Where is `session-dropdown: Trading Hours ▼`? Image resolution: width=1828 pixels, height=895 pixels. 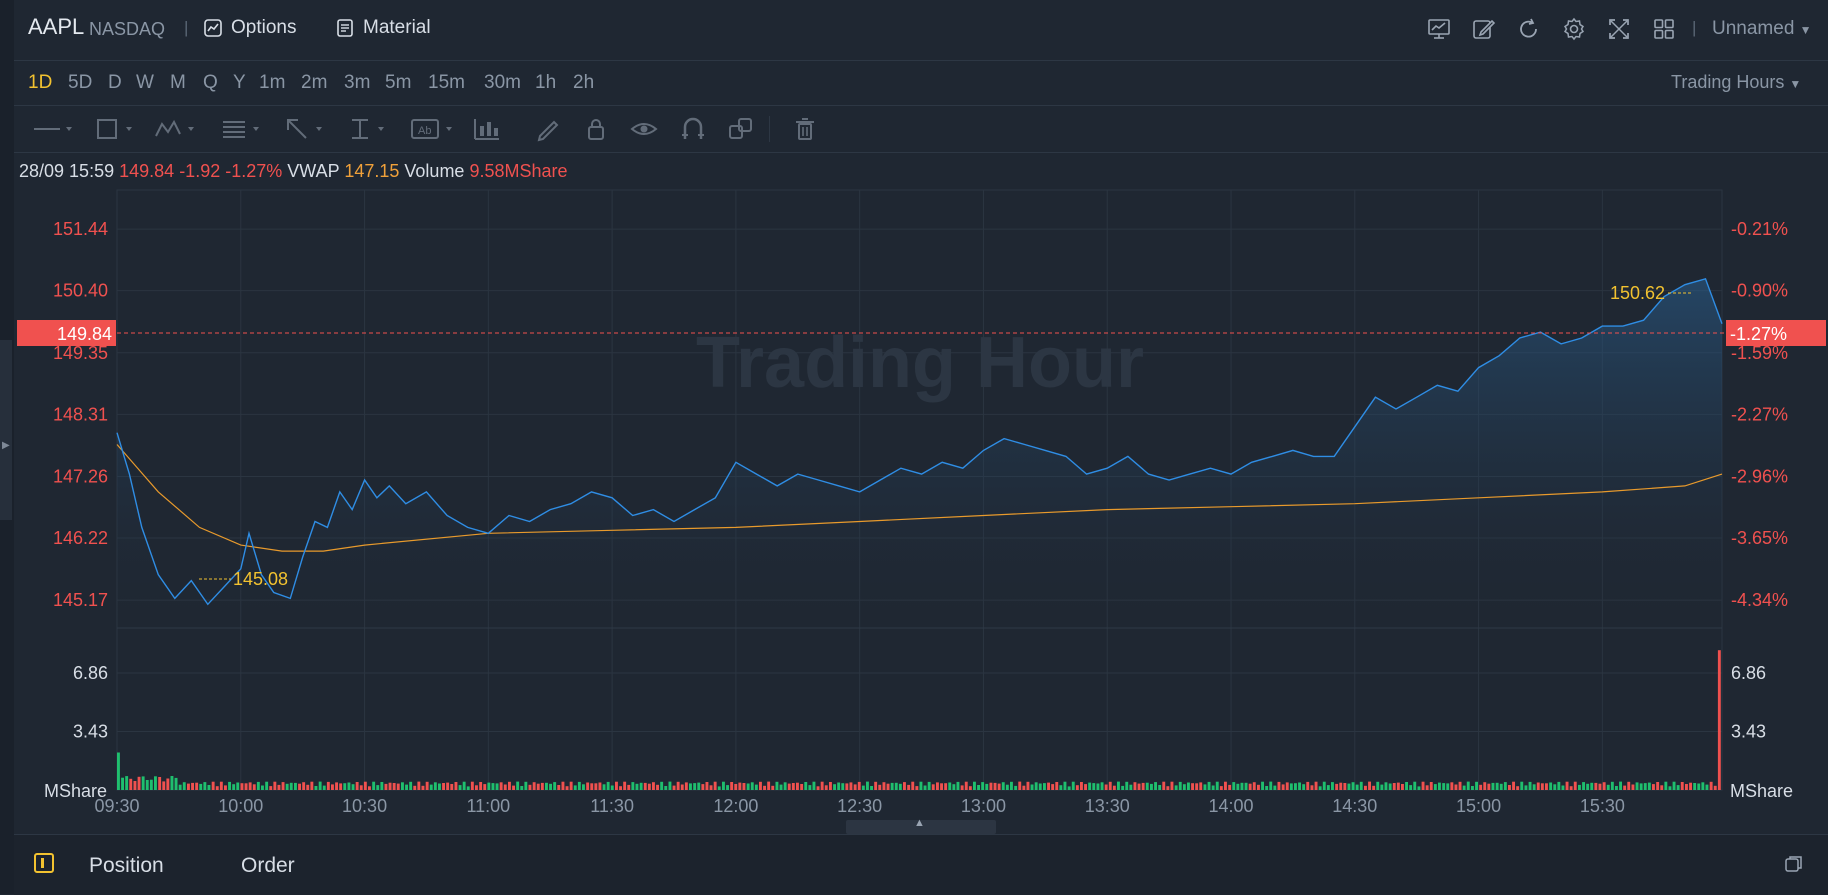 session-dropdown: Trading Hours ▼ is located at coordinates (1736, 82).